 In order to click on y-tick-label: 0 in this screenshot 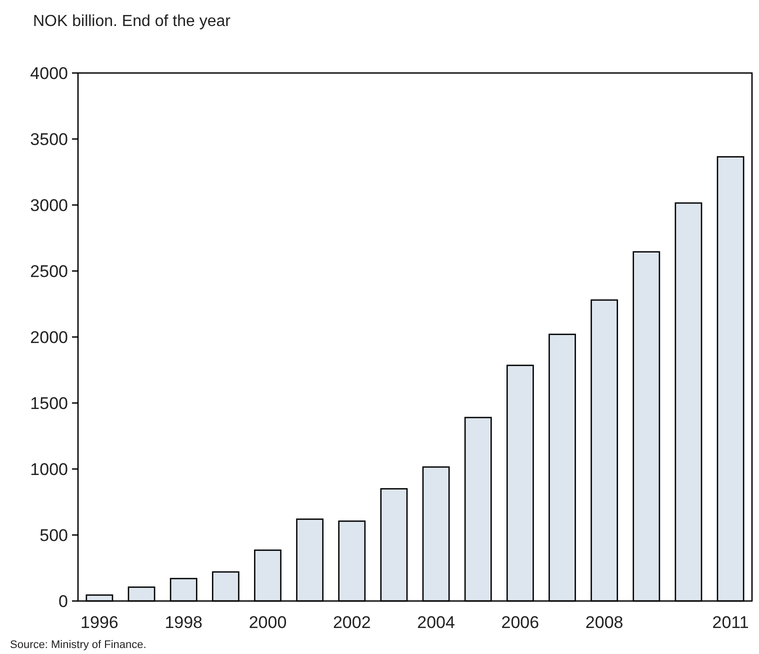, I will do `click(63, 601)`.